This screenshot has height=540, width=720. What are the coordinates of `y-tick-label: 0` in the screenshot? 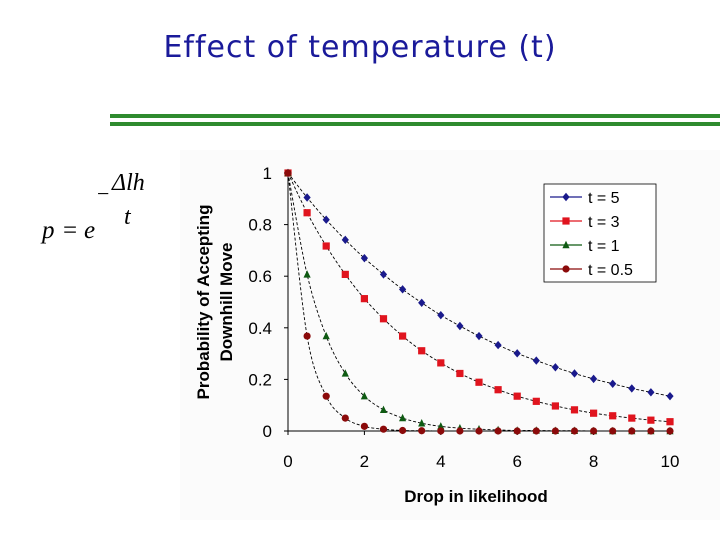 It's located at (267, 431).